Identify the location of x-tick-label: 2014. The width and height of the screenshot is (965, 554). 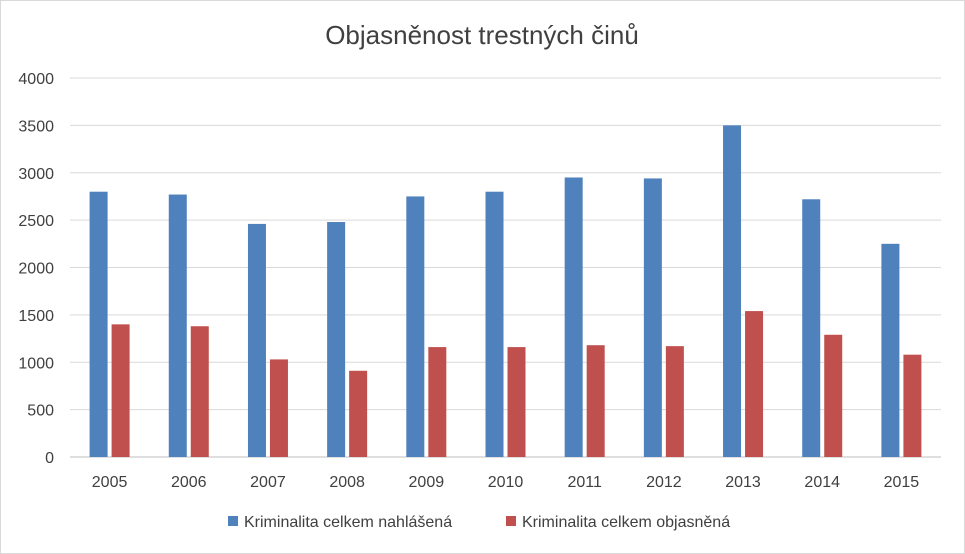
(822, 482).